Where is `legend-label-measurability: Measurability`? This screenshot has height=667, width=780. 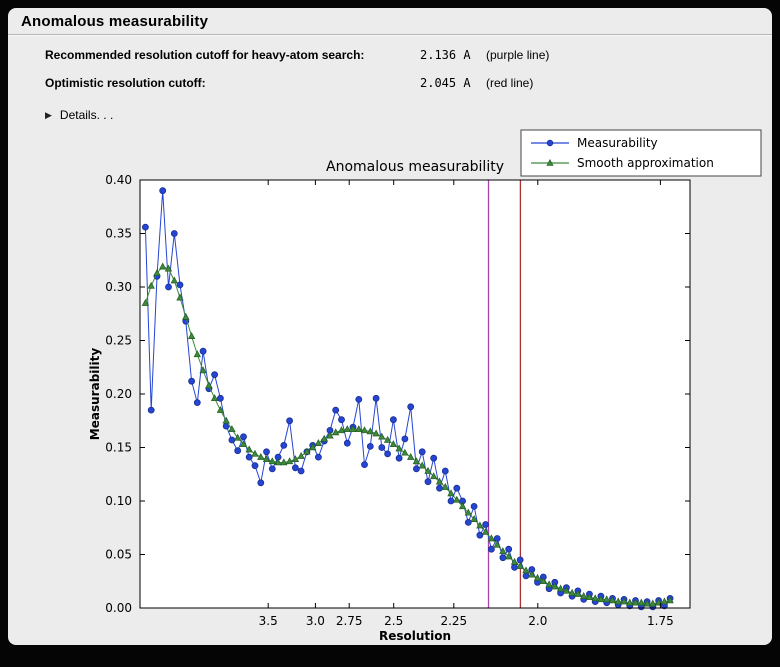 legend-label-measurability: Measurability is located at coordinates (617, 143).